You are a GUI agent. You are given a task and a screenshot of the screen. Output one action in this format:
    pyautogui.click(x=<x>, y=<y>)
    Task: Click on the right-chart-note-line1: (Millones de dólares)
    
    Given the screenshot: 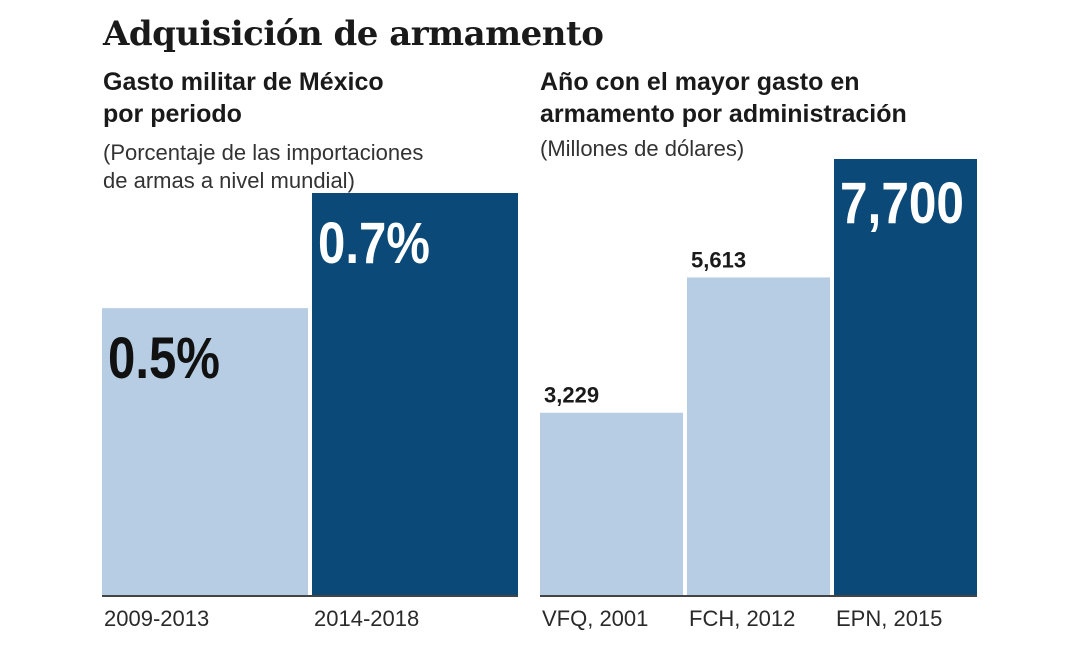 What is the action you would take?
    pyautogui.click(x=642, y=148)
    